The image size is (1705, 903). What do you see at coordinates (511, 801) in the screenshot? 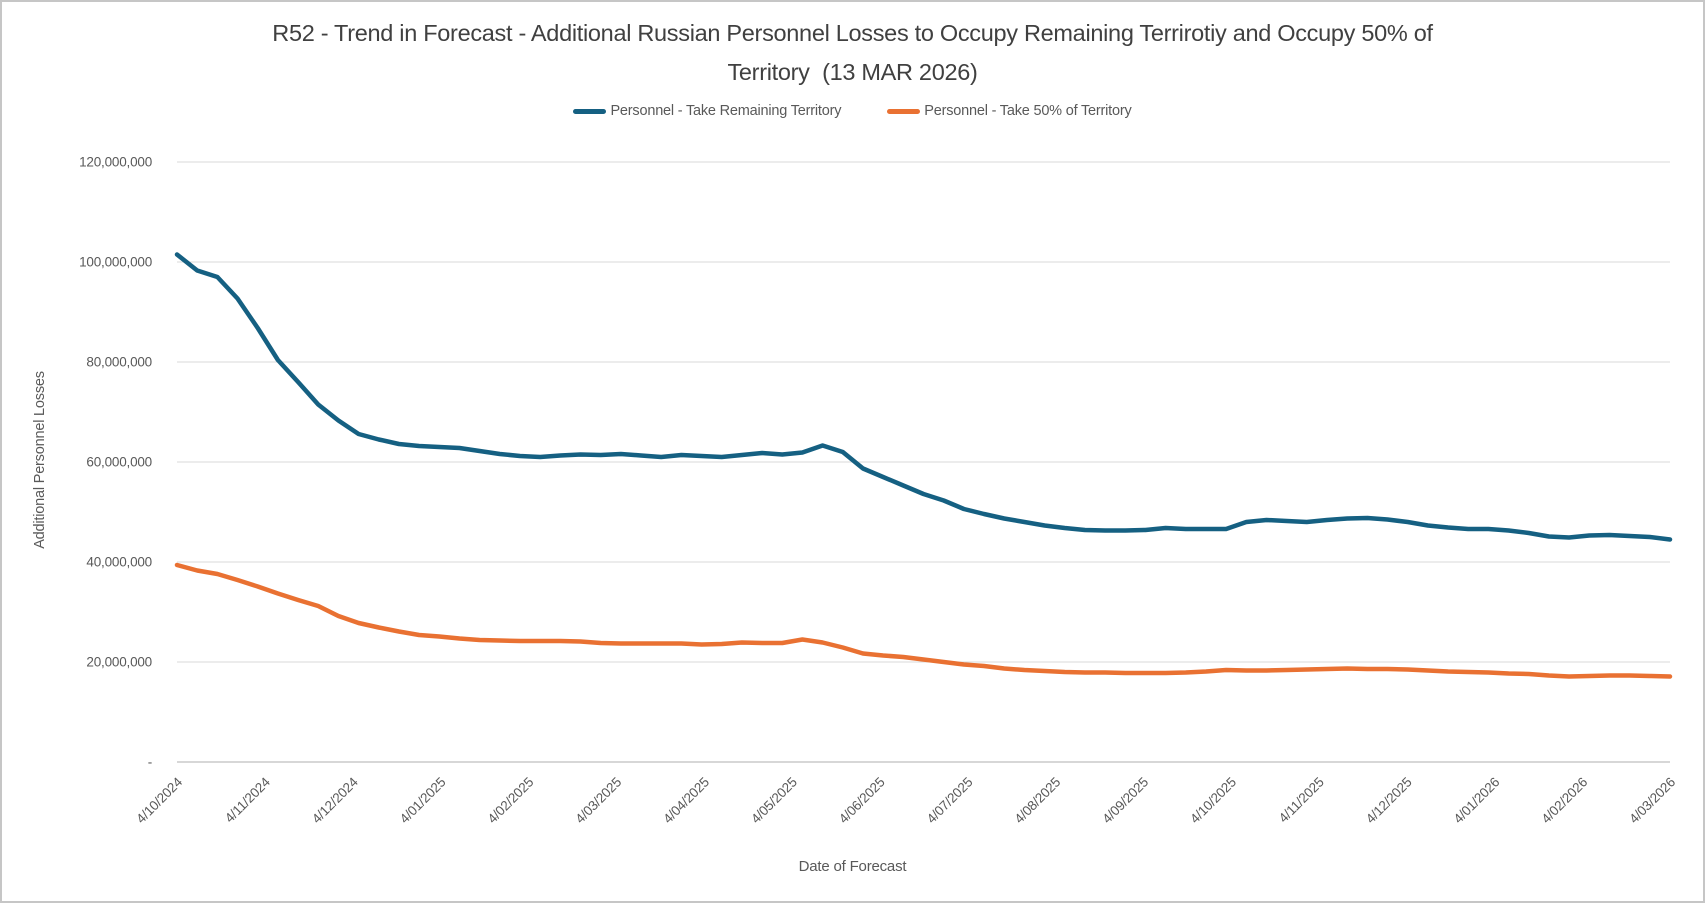
I see `x-tick-label: 4/02/2025` at bounding box center [511, 801].